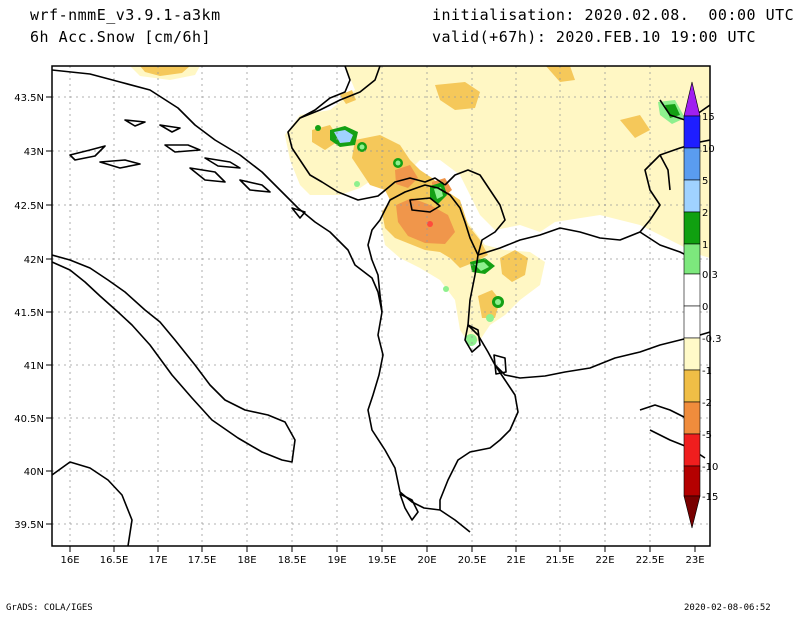  I want to click on colorbar-label: 2, so click(705, 213).